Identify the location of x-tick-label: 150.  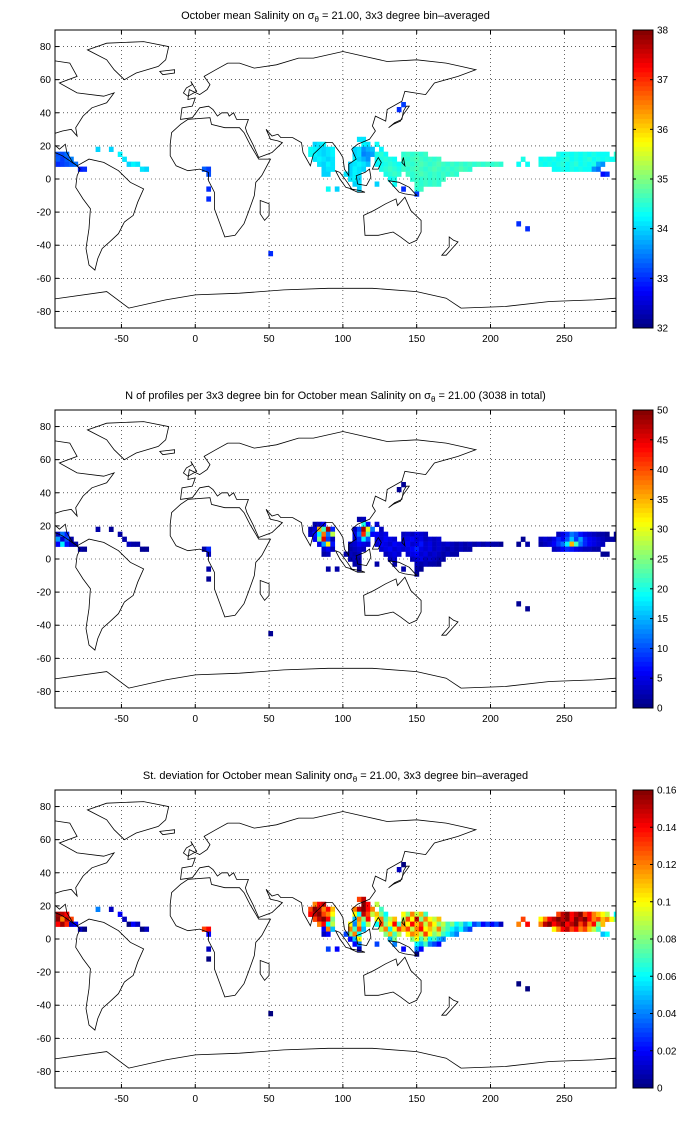
(416, 1099).